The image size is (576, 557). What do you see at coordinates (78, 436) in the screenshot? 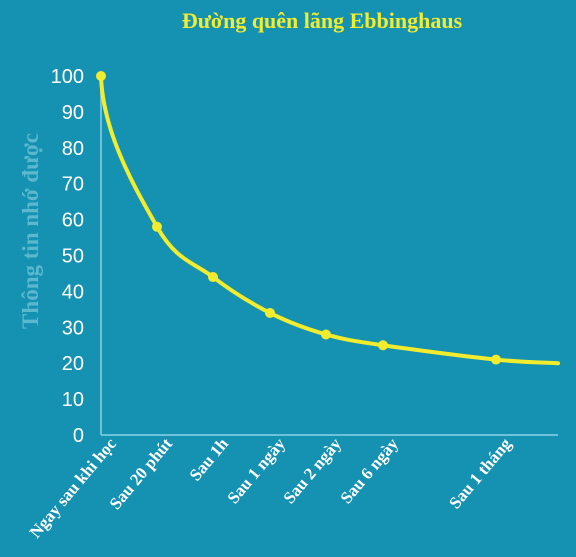
I see `y-tick-label: 0` at bounding box center [78, 436].